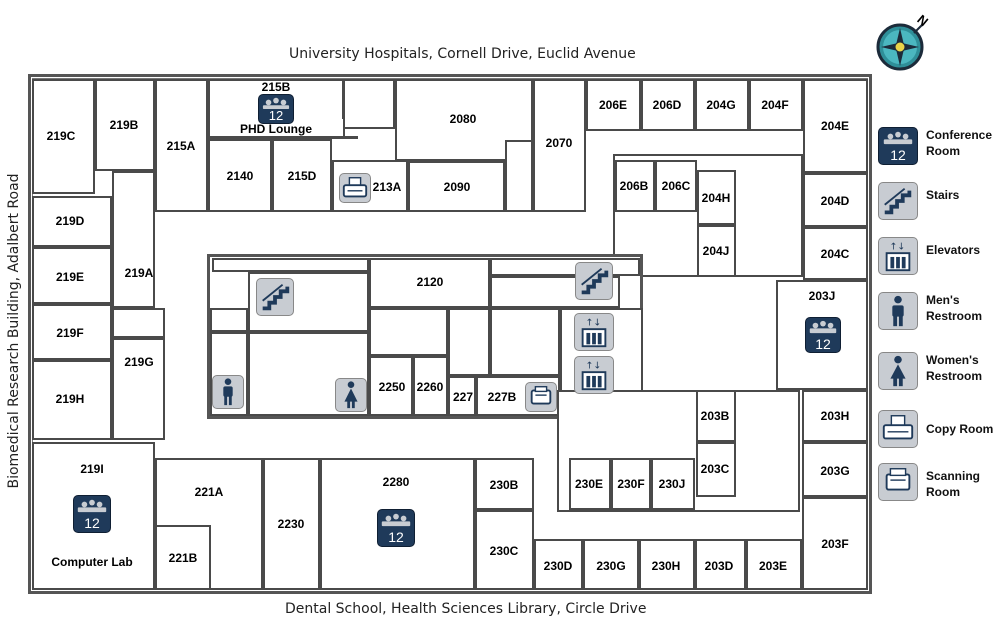 This screenshot has width=993, height=620. I want to click on room-2070, so click(559, 145).